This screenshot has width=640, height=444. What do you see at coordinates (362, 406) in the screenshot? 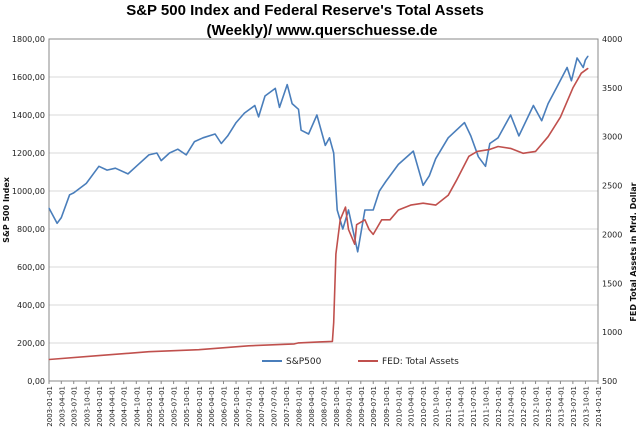
I see `x-tick-label: 2009-04-01` at bounding box center [362, 406].